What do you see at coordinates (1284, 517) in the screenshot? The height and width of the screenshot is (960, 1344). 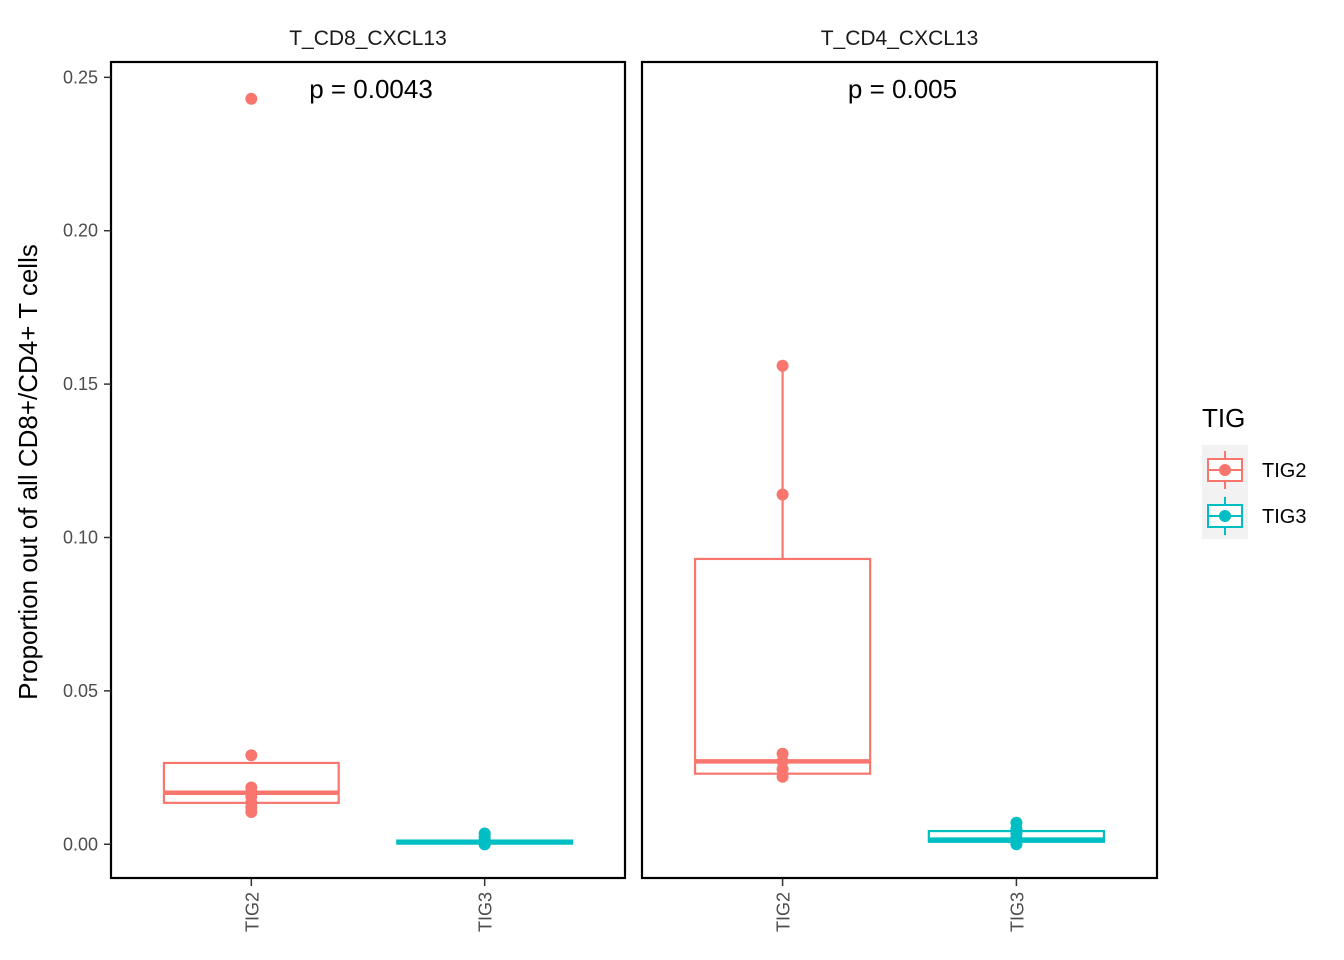 I see `legend-label: TIG3` at bounding box center [1284, 517].